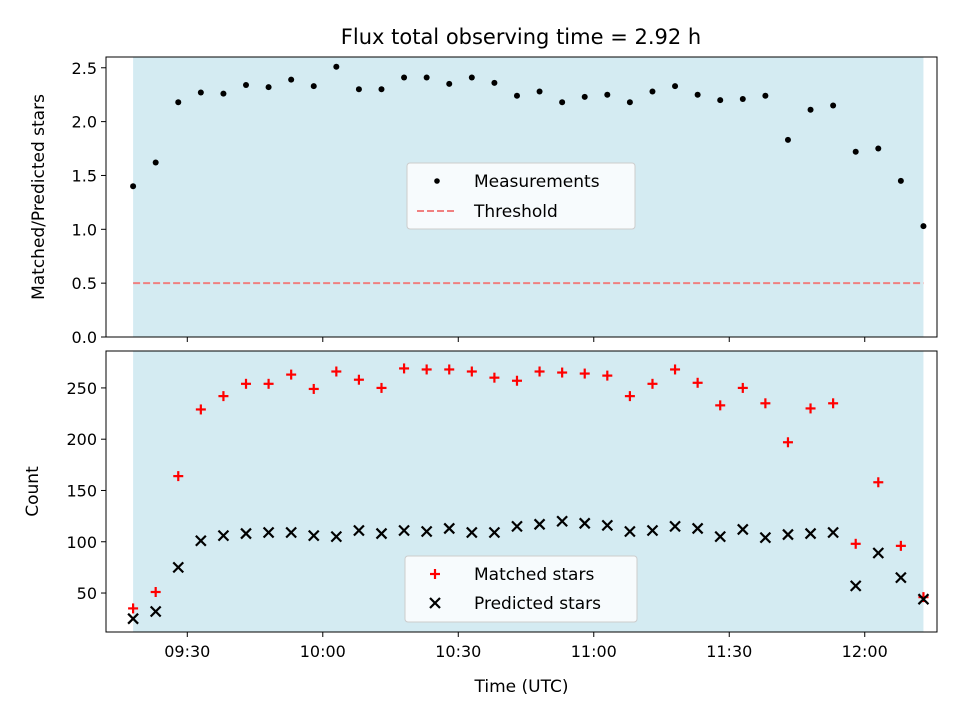 This screenshot has height=720, width=960. I want to click on y-tick-label: 100, so click(81, 542).